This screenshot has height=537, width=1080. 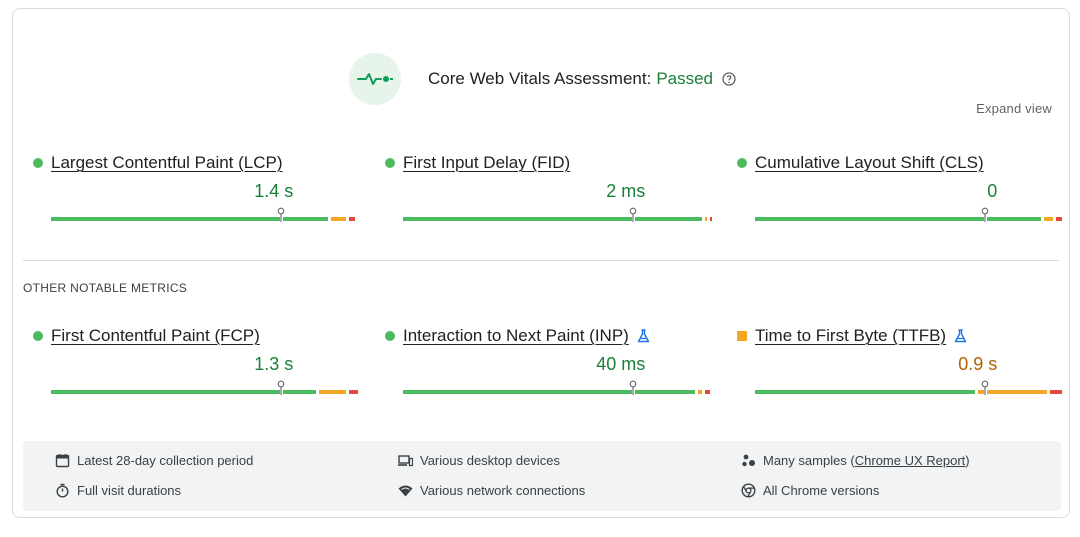 What do you see at coordinates (910, 460) in the screenshot?
I see `chrome-ux-report-link: Chrome UX Report` at bounding box center [910, 460].